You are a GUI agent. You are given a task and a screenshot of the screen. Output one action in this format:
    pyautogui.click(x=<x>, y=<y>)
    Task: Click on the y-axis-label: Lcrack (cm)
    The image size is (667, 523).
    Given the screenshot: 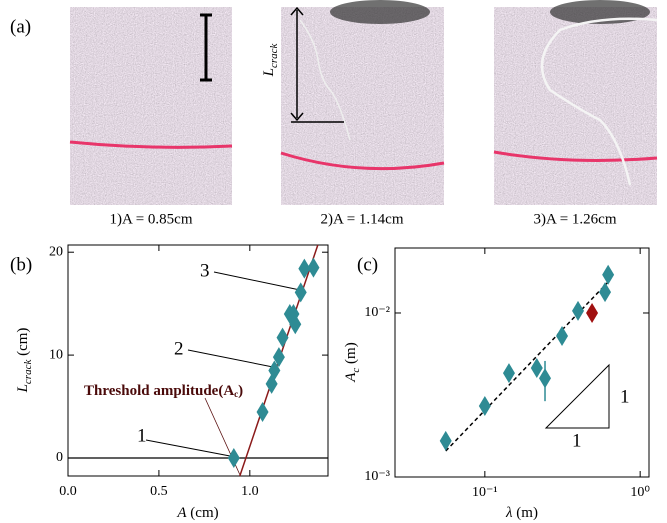 What is the action you would take?
    pyautogui.click(x=24, y=361)
    